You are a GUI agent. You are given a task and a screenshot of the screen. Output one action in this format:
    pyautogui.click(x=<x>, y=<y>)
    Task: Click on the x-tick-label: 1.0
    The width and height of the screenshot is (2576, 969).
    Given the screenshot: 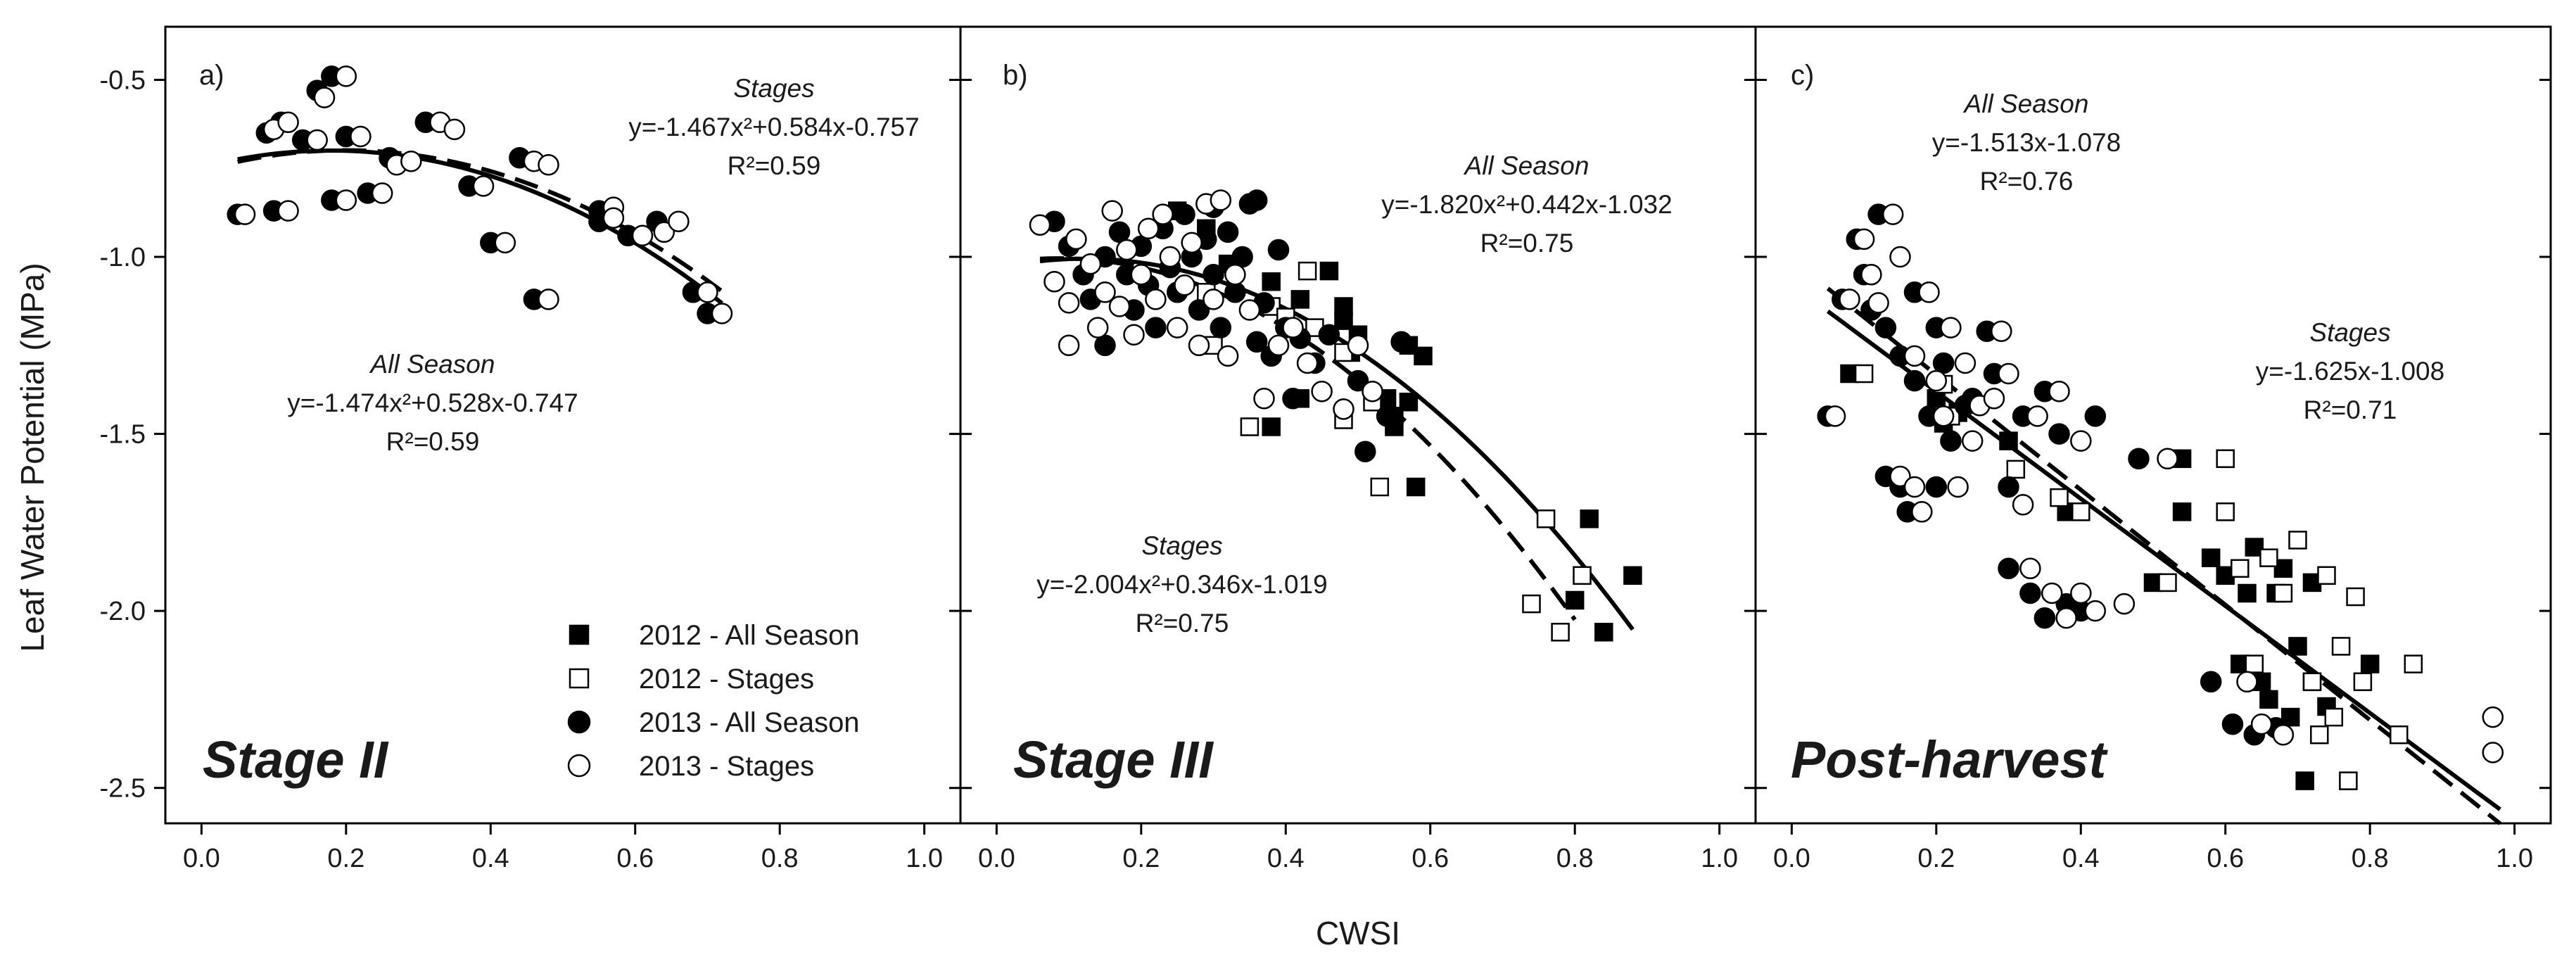 What is the action you would take?
    pyautogui.click(x=2514, y=858)
    